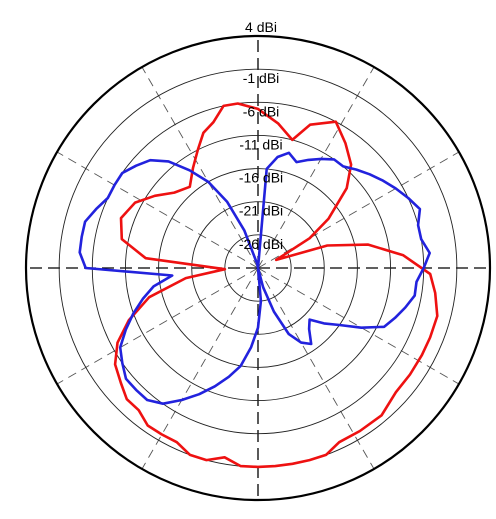  I want to click on ring-label: -26 dBi, so click(261, 244).